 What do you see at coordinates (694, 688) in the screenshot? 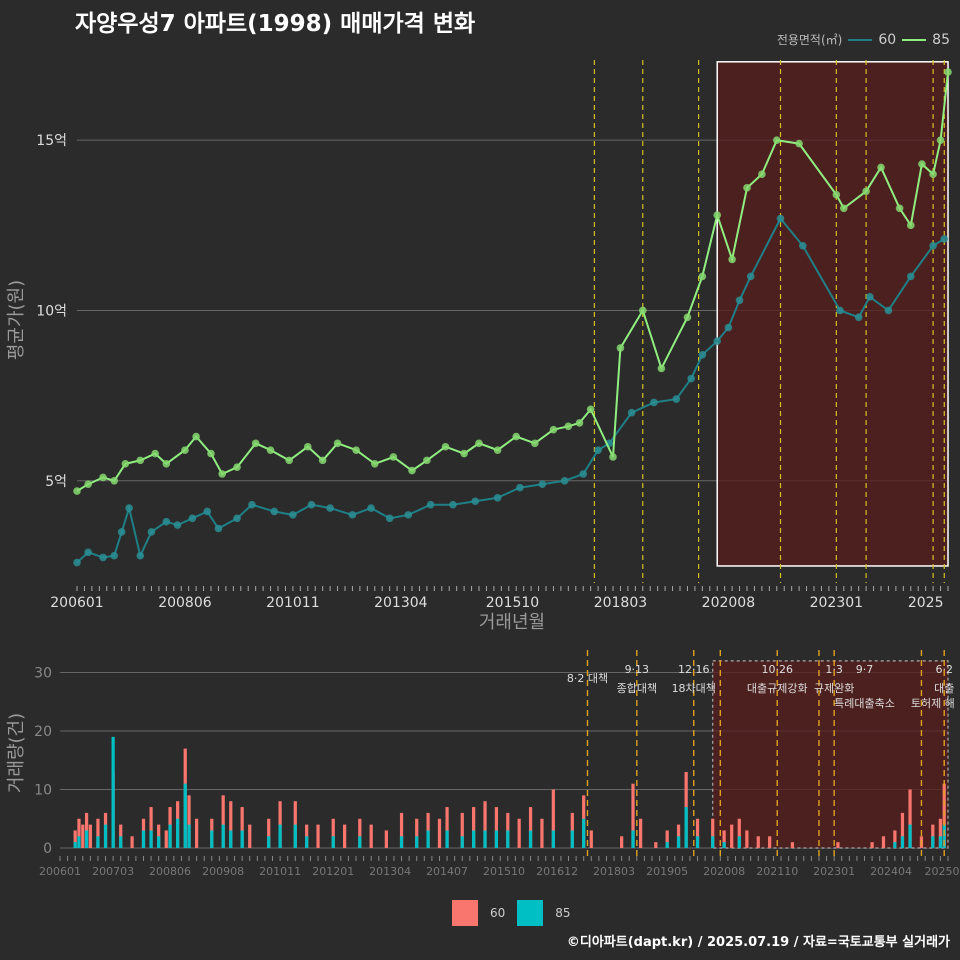
I see `volume-annotation-text: 18차대책` at bounding box center [694, 688].